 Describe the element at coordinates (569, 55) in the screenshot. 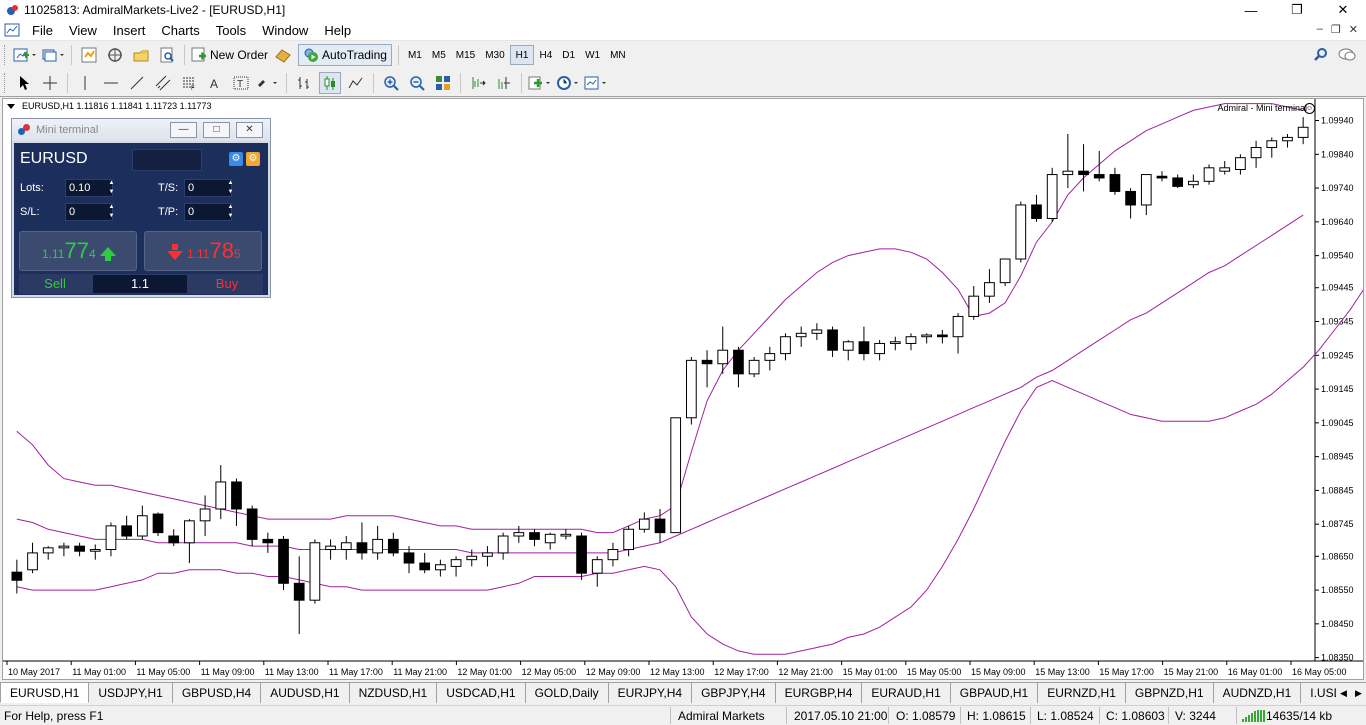

I see `timeframe-d1: D1` at that location.